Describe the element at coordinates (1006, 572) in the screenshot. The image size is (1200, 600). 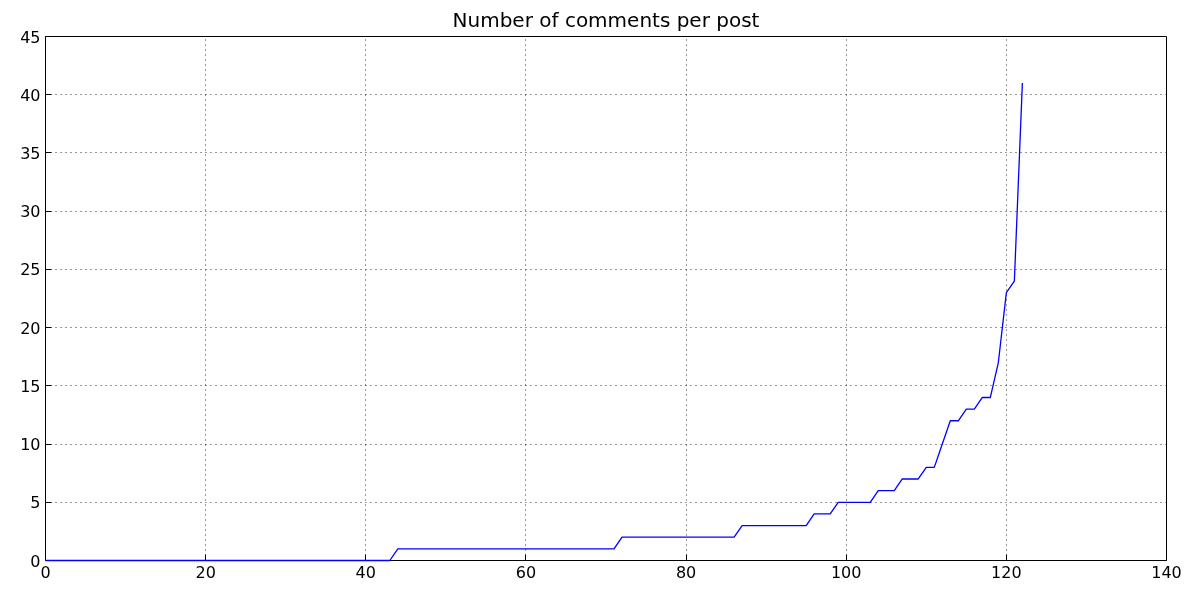
I see `x-tick-label: 120` at that location.